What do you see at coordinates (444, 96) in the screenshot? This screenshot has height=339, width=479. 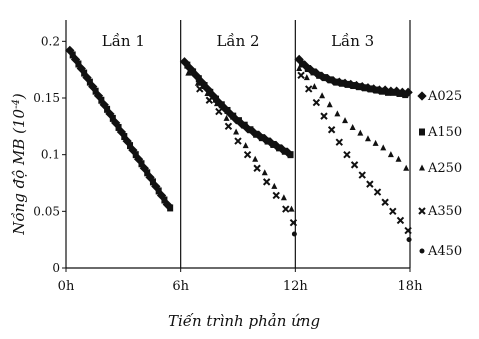 I see `legend-label-A025: A025` at bounding box center [444, 96].